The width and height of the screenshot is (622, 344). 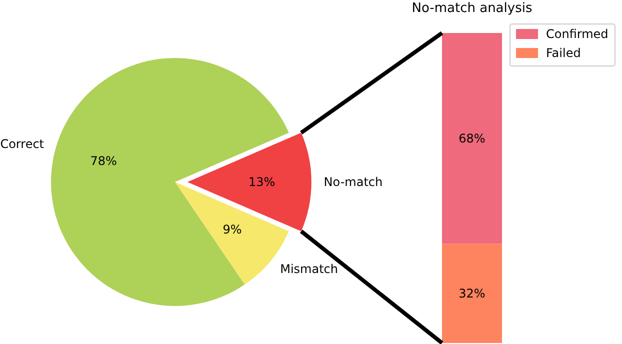 What do you see at coordinates (472, 8) in the screenshot?
I see `chart-title: No-match analysis` at bounding box center [472, 8].